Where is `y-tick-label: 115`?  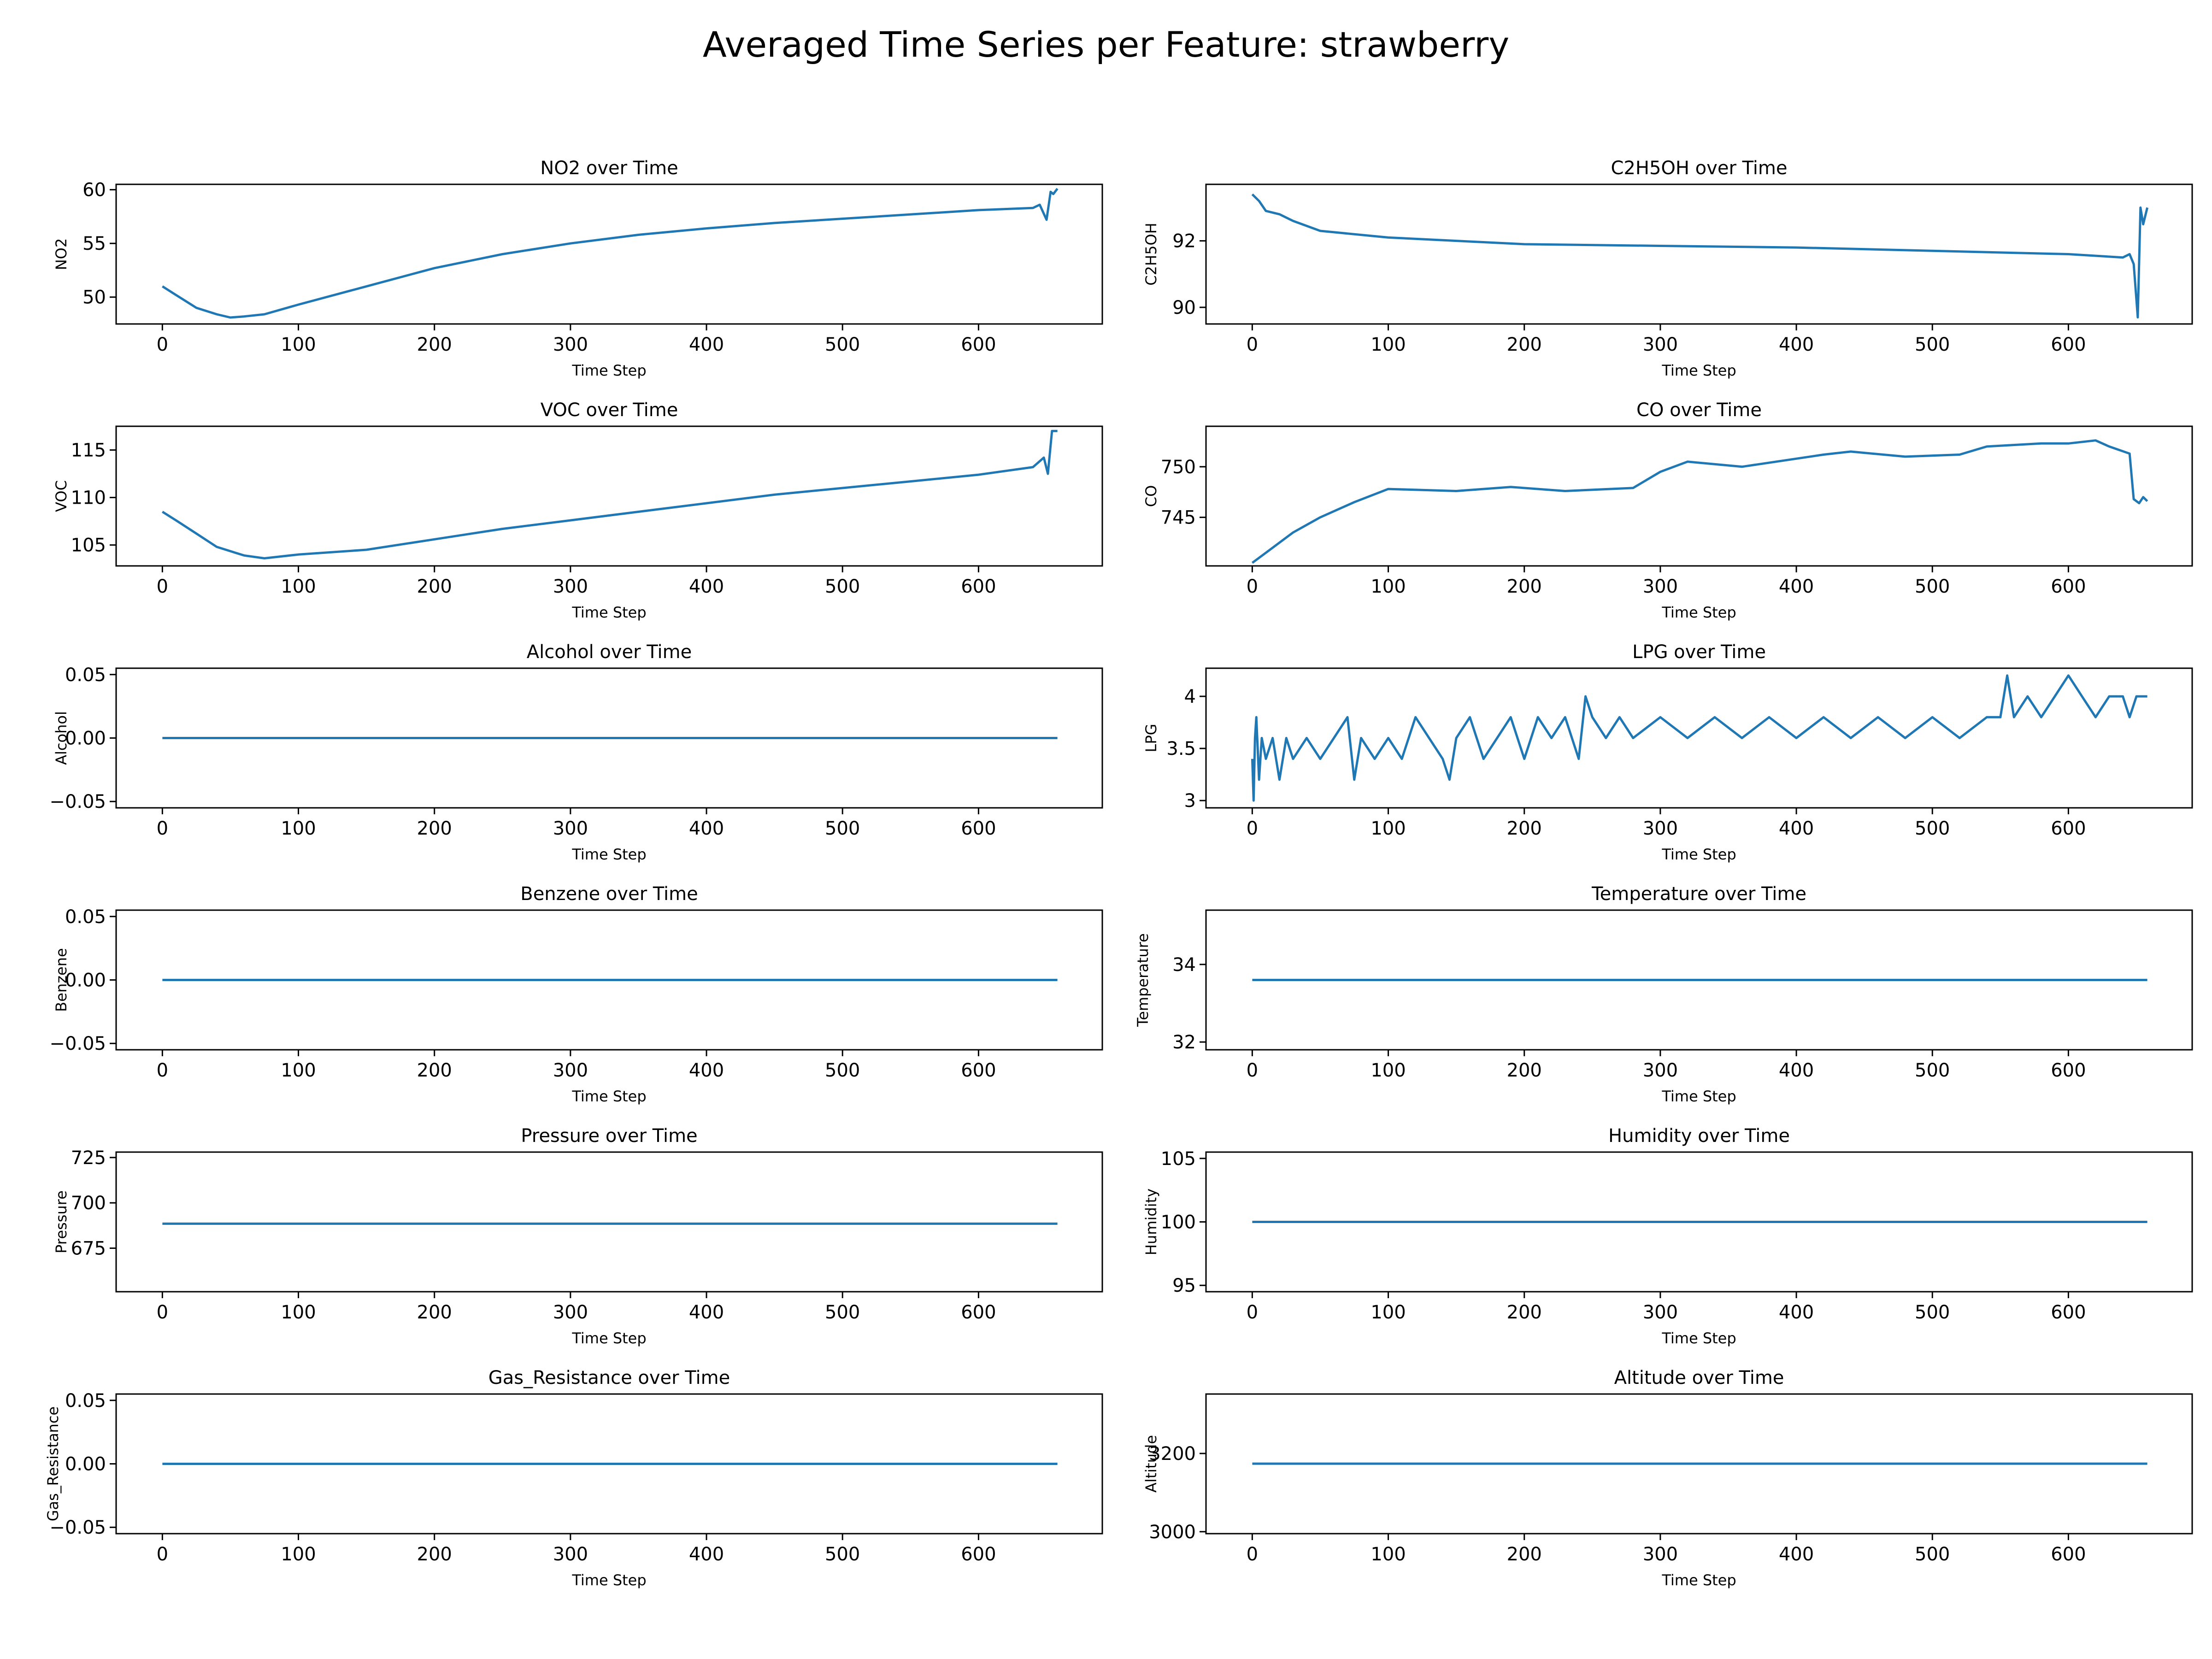
y-tick-label: 115 is located at coordinates (88, 450).